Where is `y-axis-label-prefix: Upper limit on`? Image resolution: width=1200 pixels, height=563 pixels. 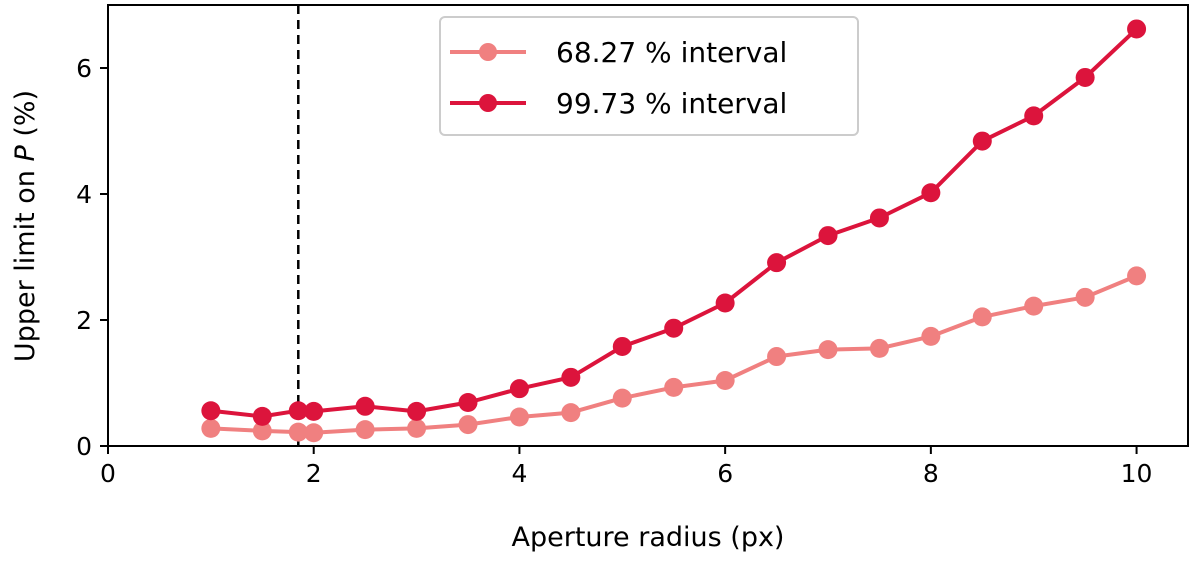 y-axis-label-prefix: Upper limit on is located at coordinates (25, 262).